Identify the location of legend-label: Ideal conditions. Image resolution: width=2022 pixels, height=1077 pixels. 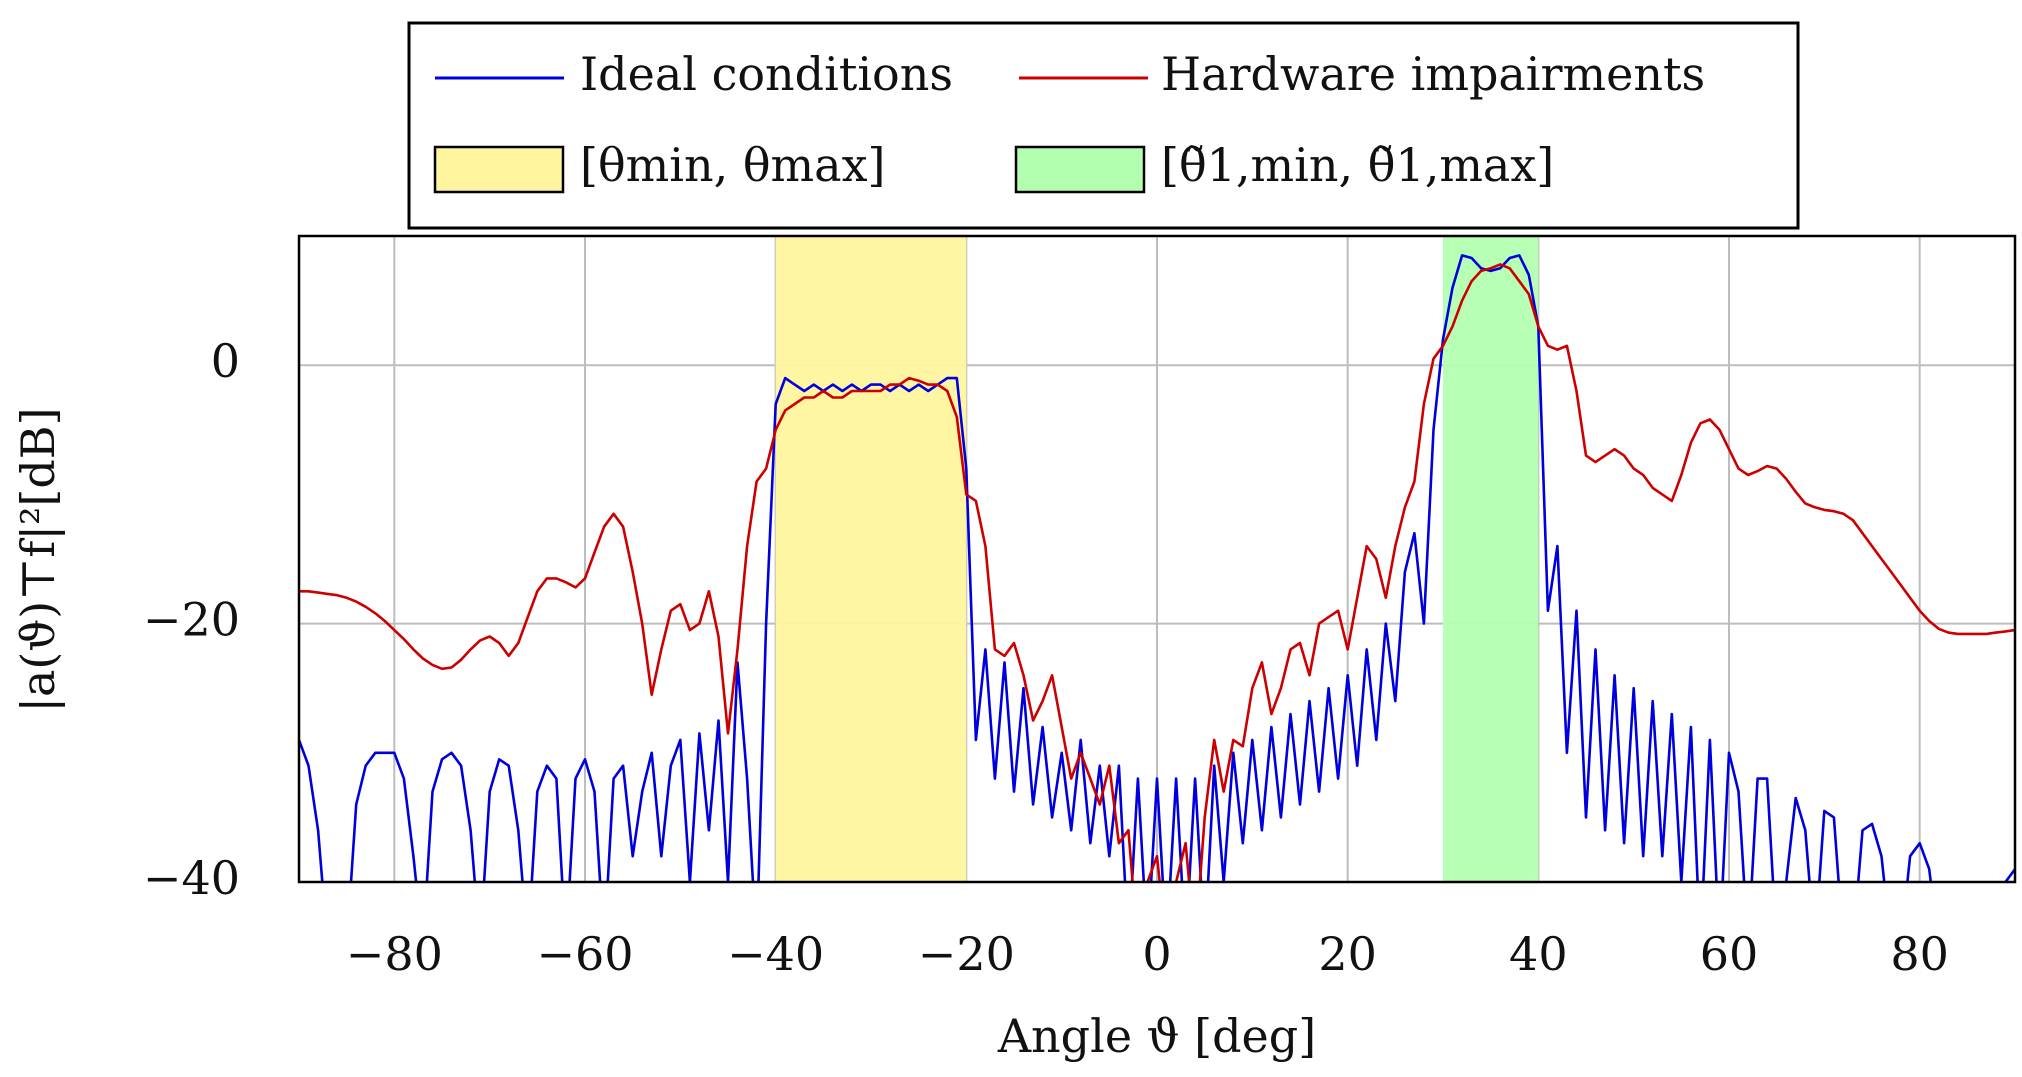
(766, 74).